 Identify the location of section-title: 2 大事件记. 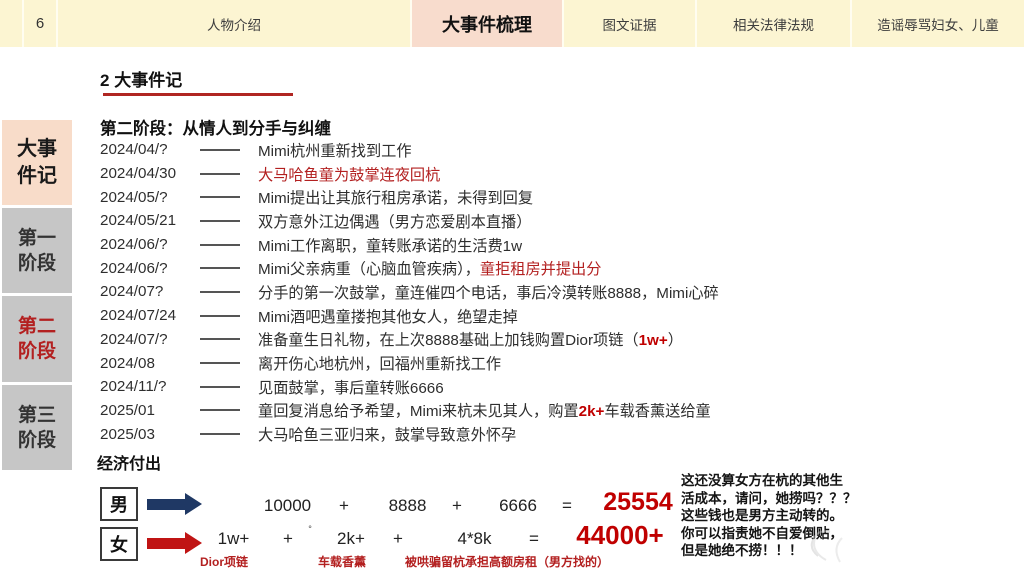
(141, 78).